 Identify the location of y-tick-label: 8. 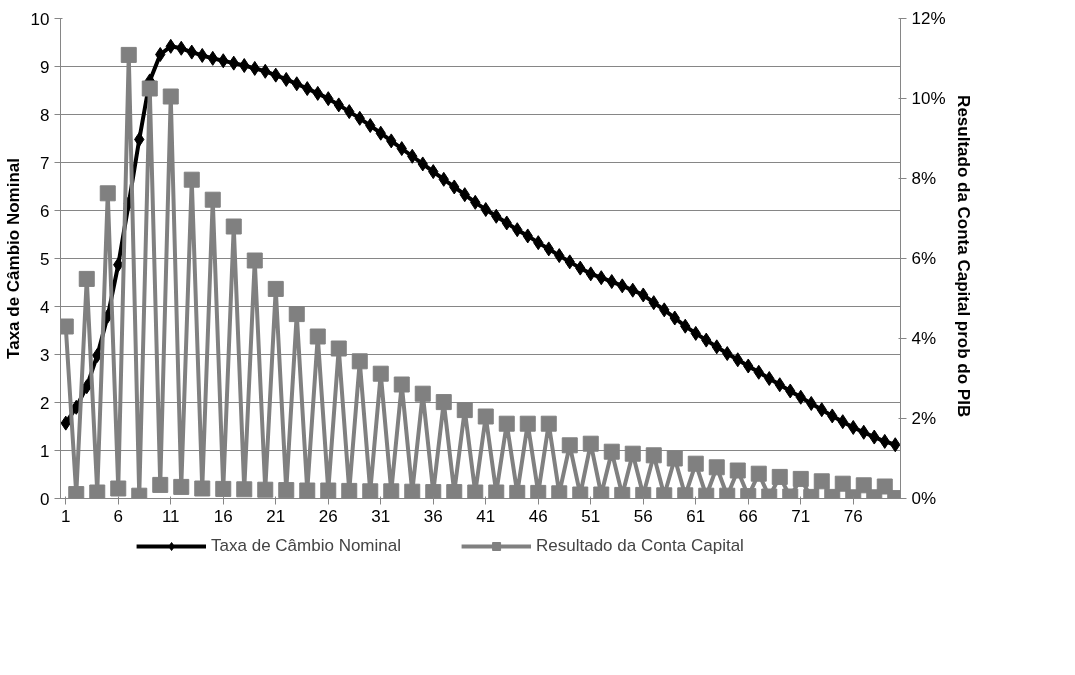
(45, 115).